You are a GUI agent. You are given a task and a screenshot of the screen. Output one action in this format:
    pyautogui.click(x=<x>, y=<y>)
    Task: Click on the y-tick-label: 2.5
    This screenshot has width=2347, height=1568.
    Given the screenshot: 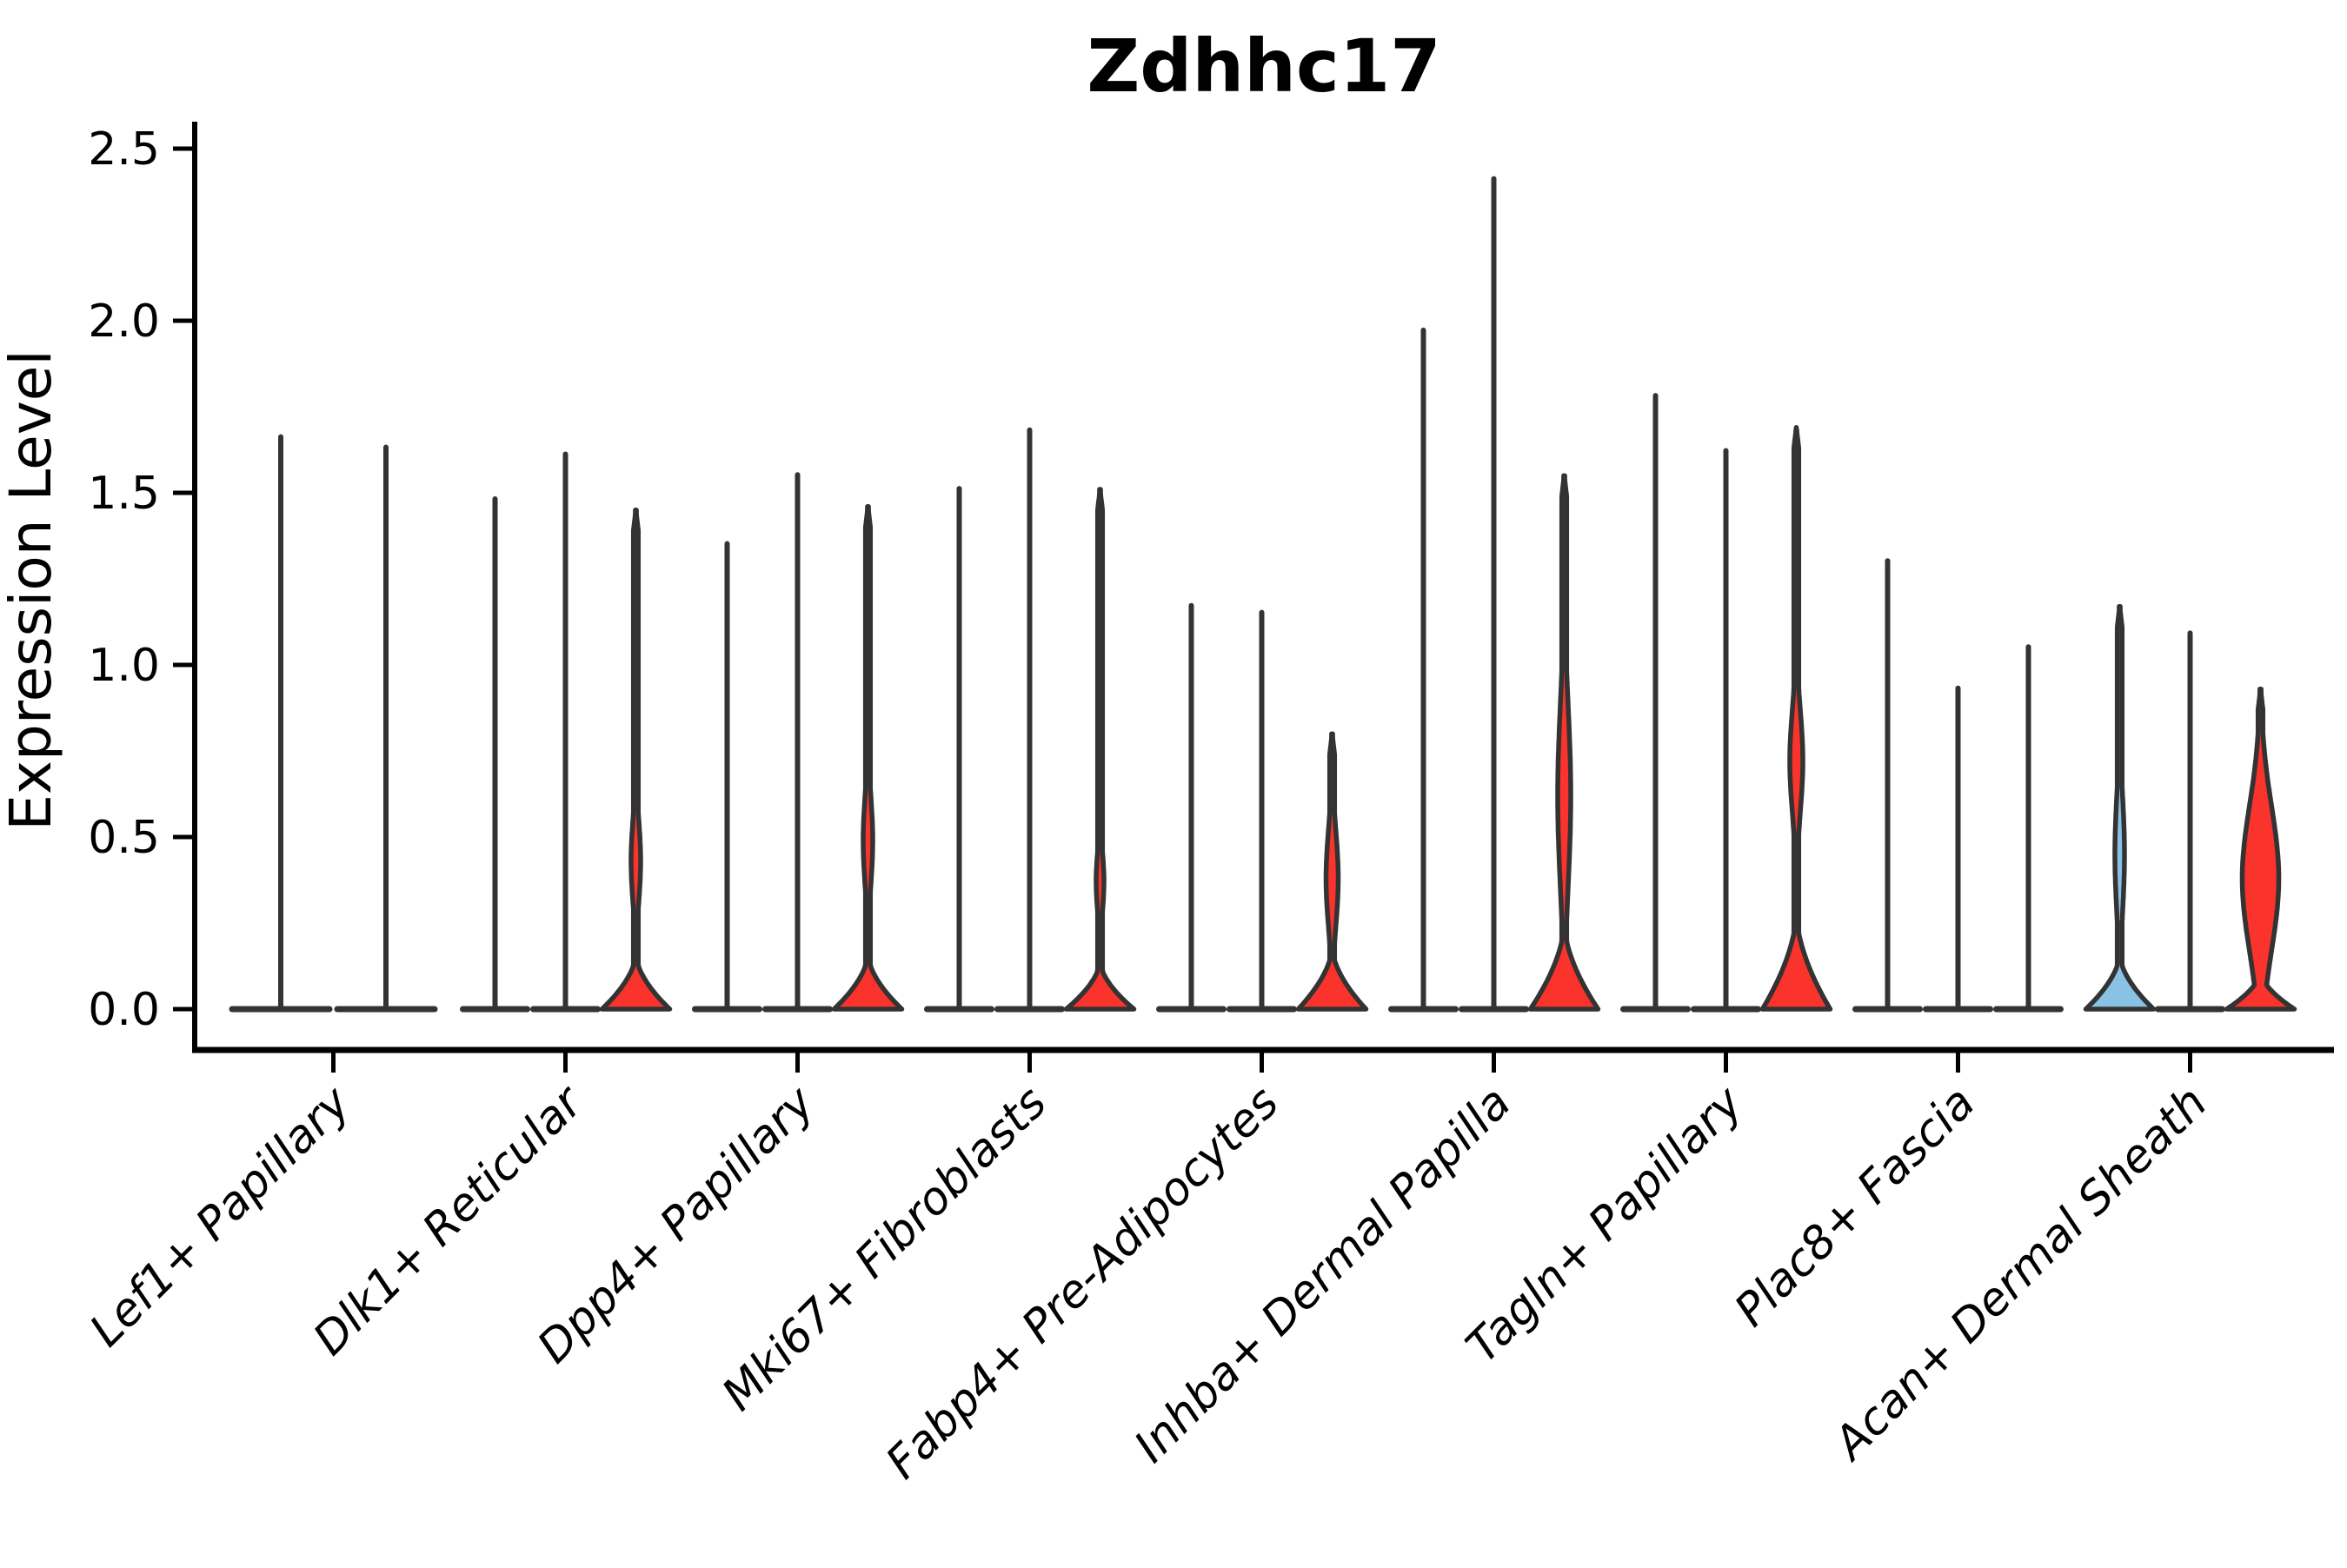 What is the action you would take?
    pyautogui.click(x=124, y=149)
    